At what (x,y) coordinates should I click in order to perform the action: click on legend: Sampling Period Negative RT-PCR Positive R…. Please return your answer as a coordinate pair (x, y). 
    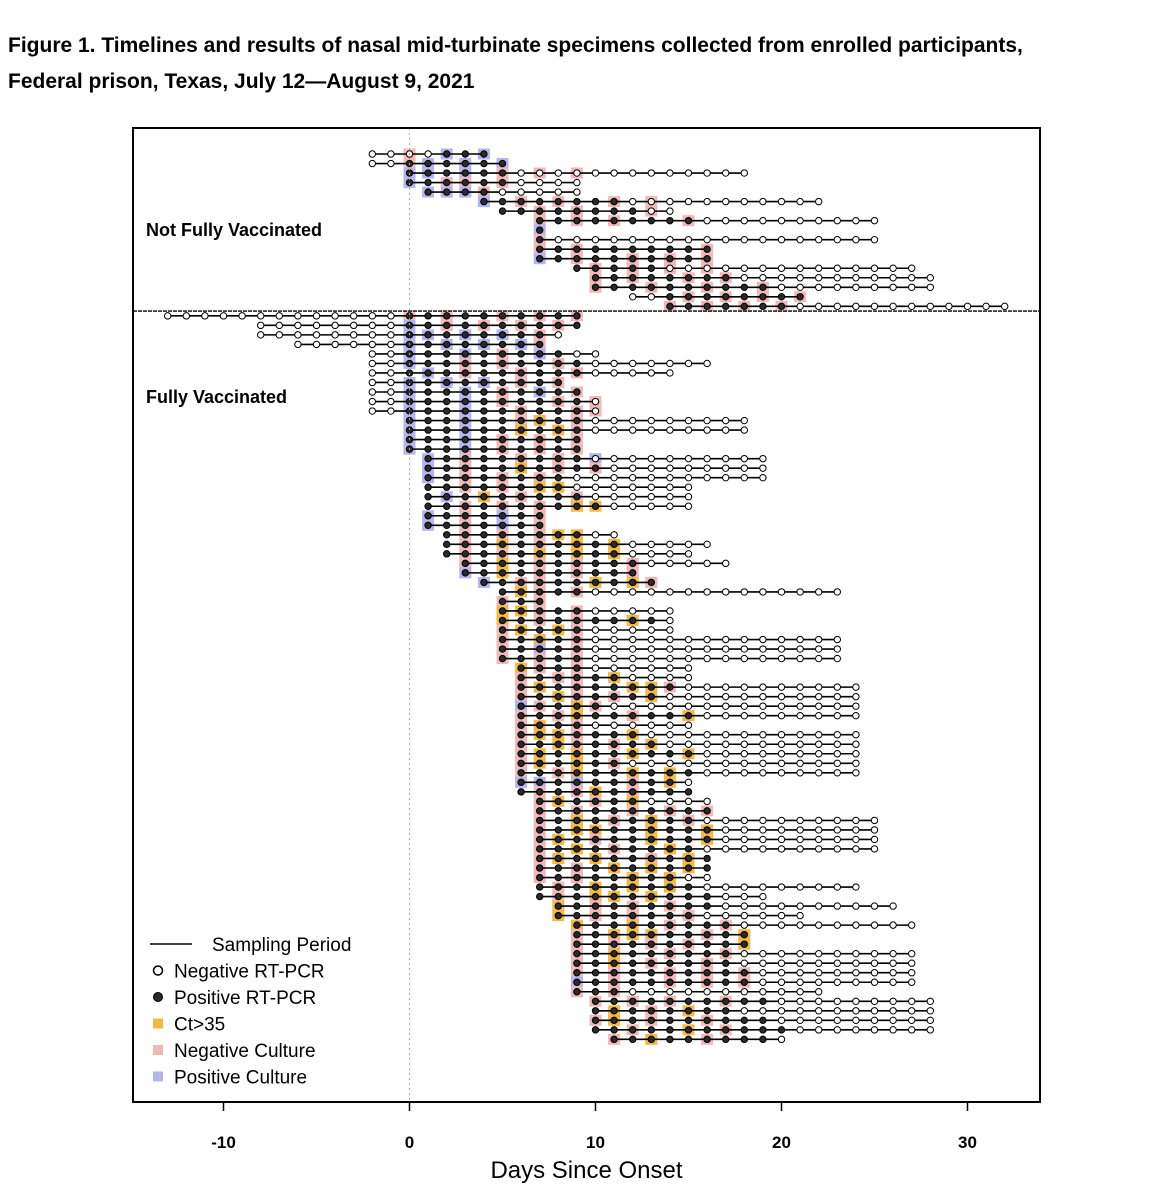
    Looking at the image, I should click on (250, 1012).